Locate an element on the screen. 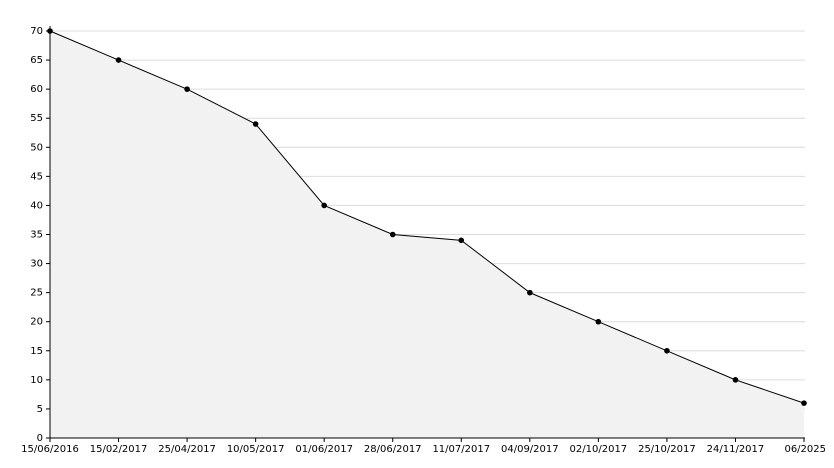  x-tick-label: 15/02/2017 is located at coordinates (119, 449).